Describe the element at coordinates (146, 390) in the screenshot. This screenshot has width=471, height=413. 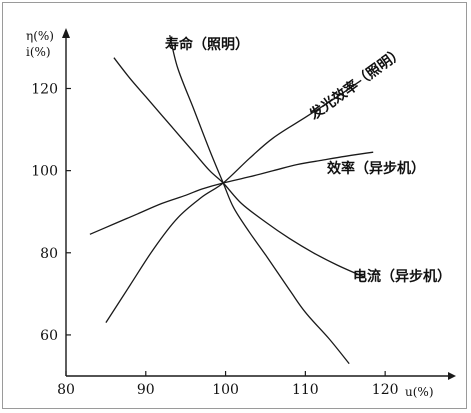
I see `x-tick-label: 90` at that location.